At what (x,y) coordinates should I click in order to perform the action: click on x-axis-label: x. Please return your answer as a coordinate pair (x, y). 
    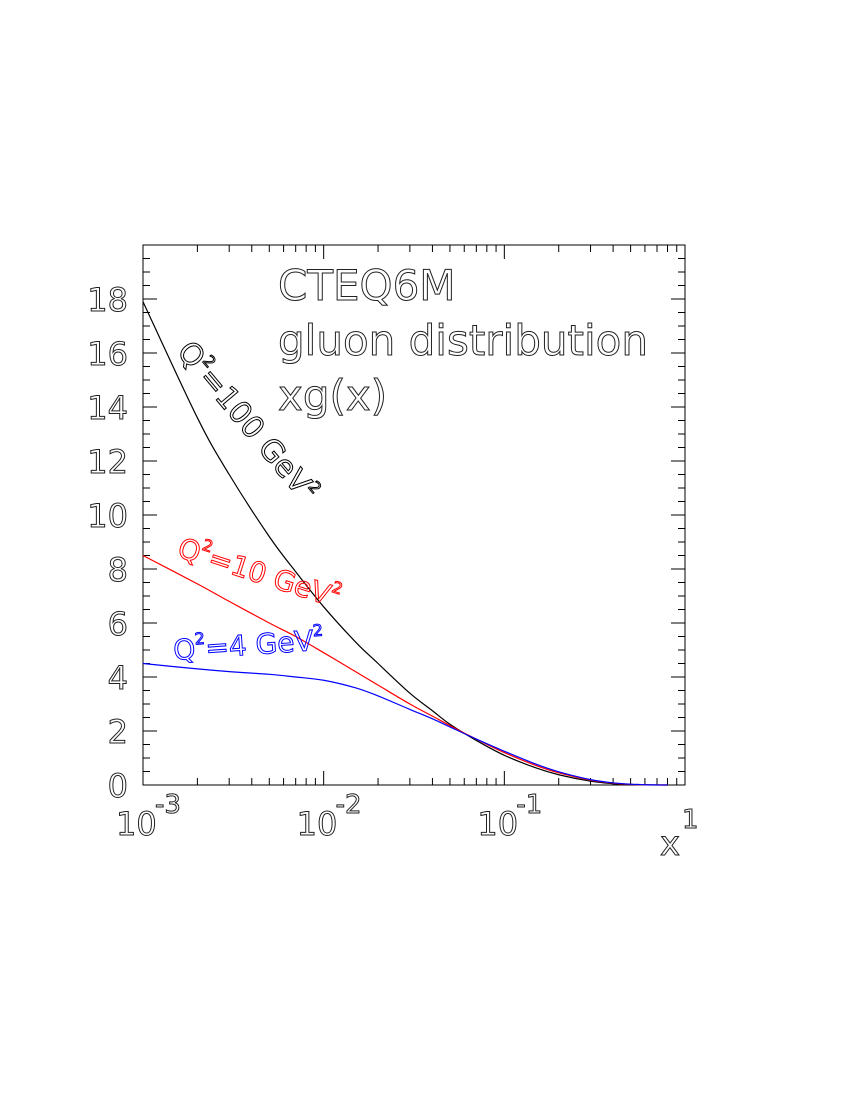
    Looking at the image, I should click on (670, 844).